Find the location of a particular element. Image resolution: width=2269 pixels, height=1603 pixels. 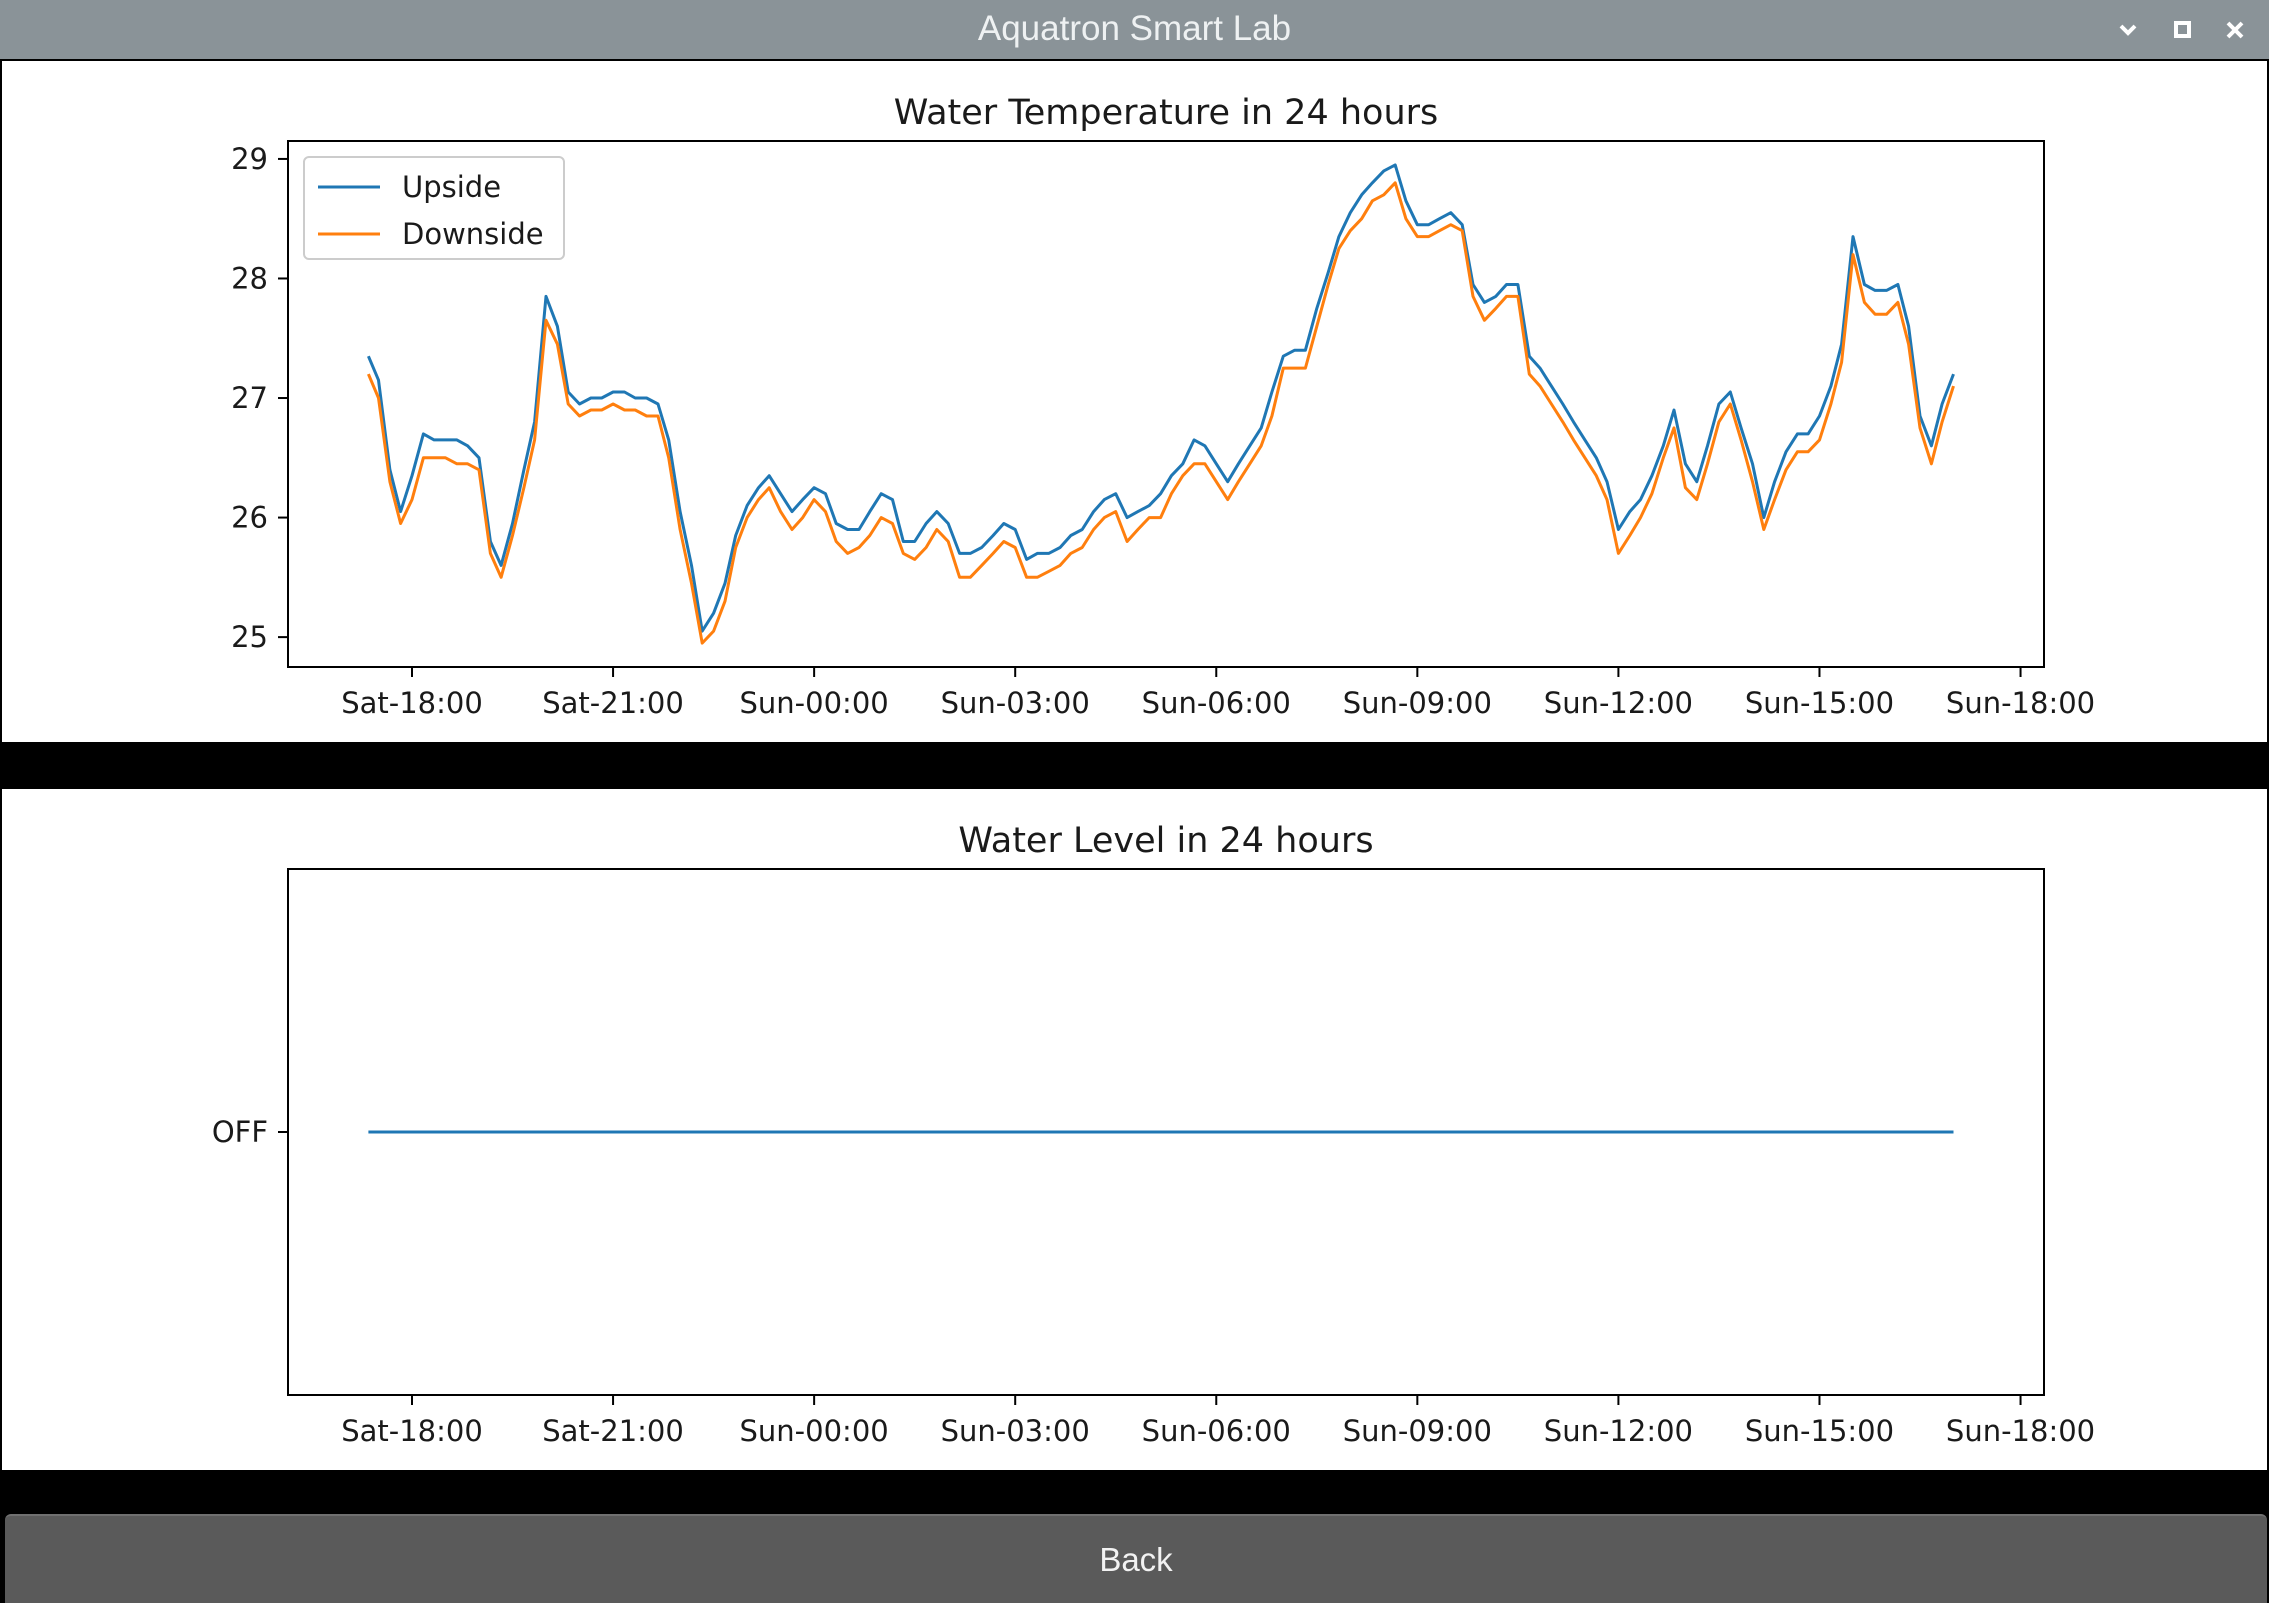

square-icon is located at coordinates (2182, 30).